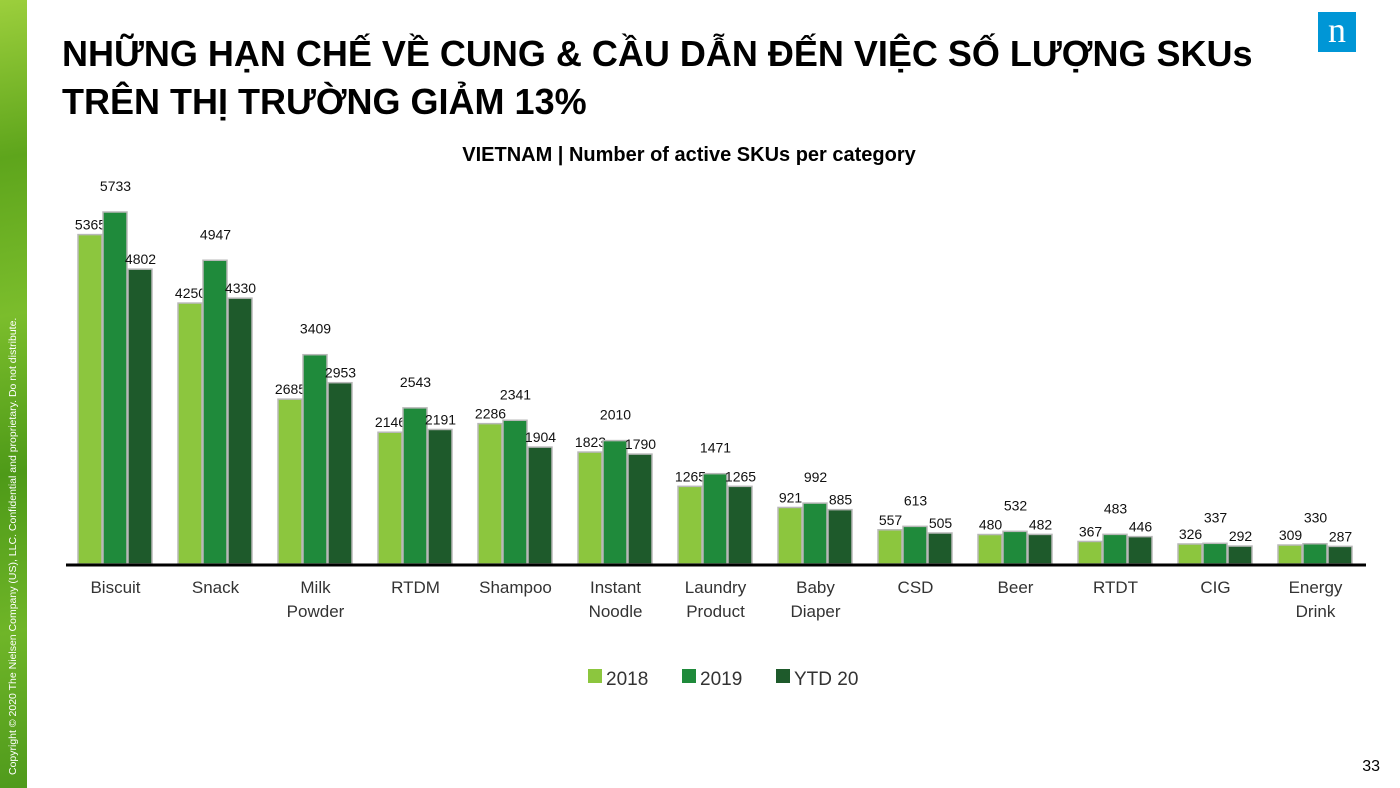 This screenshot has width=1400, height=788. I want to click on data-label: 921, so click(791, 497).